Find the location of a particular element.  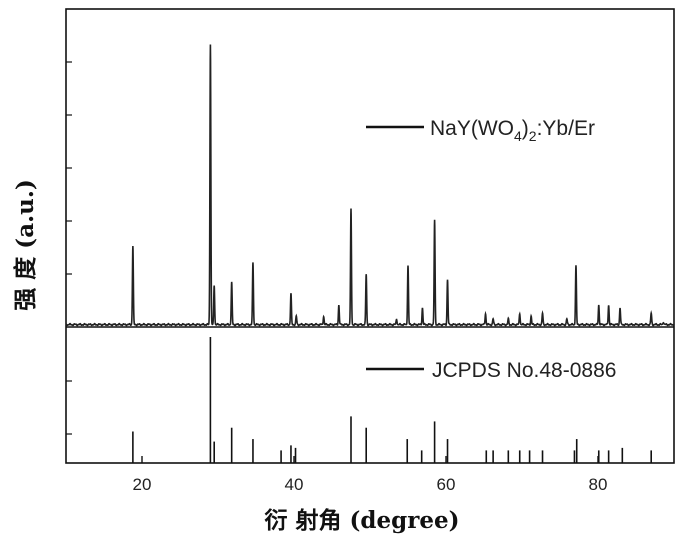

x-tick-labels: 20 40 60 80 is located at coordinates (370, 484).